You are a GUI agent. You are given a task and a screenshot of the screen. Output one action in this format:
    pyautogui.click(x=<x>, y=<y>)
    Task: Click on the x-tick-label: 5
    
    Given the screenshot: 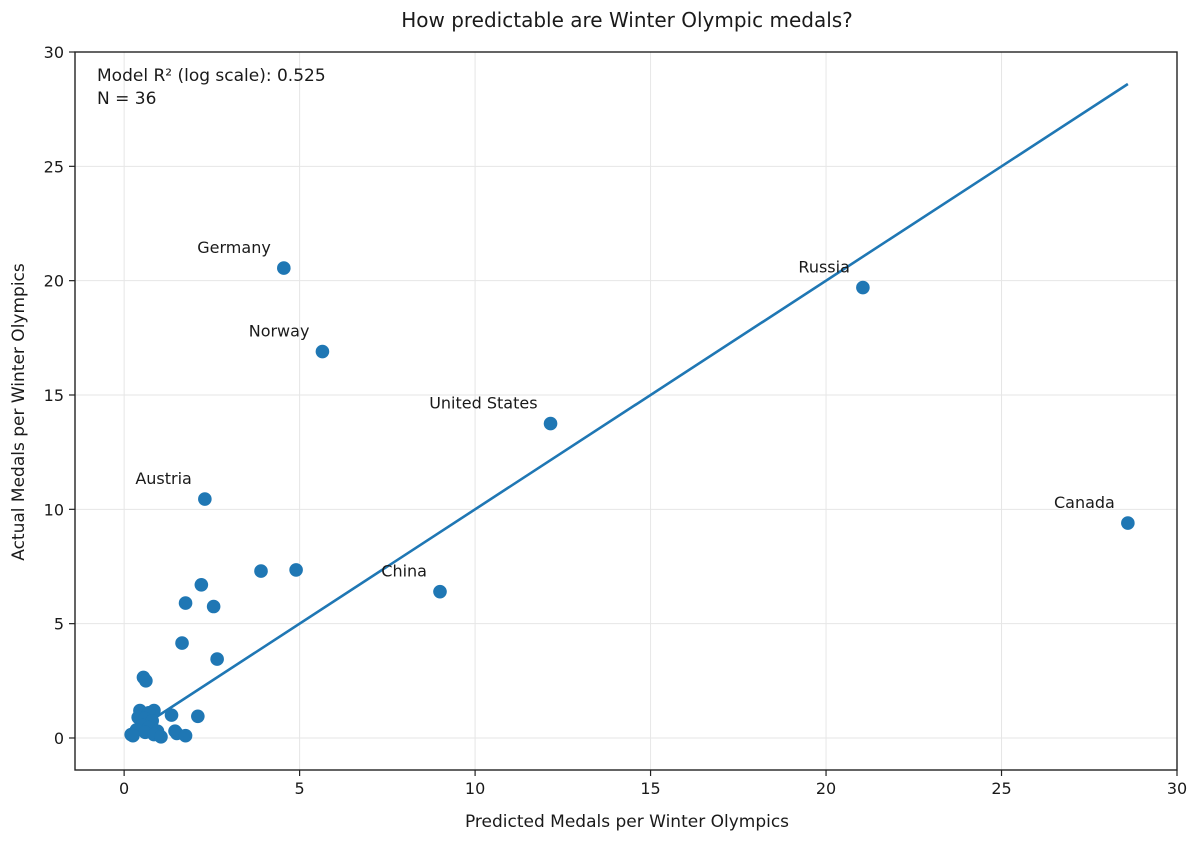 What is the action you would take?
    pyautogui.click(x=300, y=788)
    